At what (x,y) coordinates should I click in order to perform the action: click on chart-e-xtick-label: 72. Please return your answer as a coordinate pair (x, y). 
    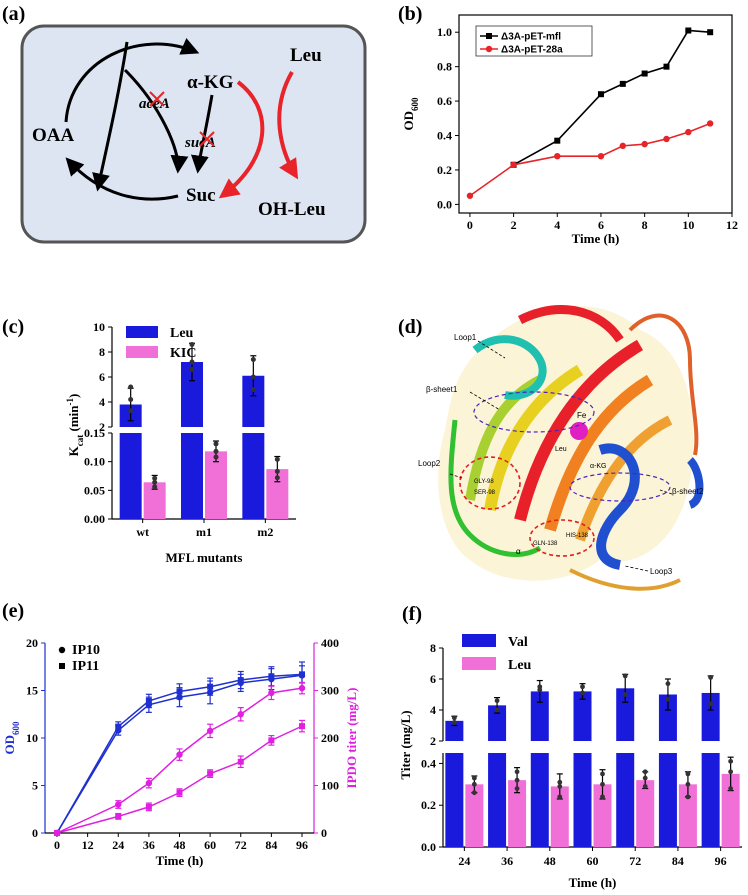
    Looking at the image, I should click on (241, 845).